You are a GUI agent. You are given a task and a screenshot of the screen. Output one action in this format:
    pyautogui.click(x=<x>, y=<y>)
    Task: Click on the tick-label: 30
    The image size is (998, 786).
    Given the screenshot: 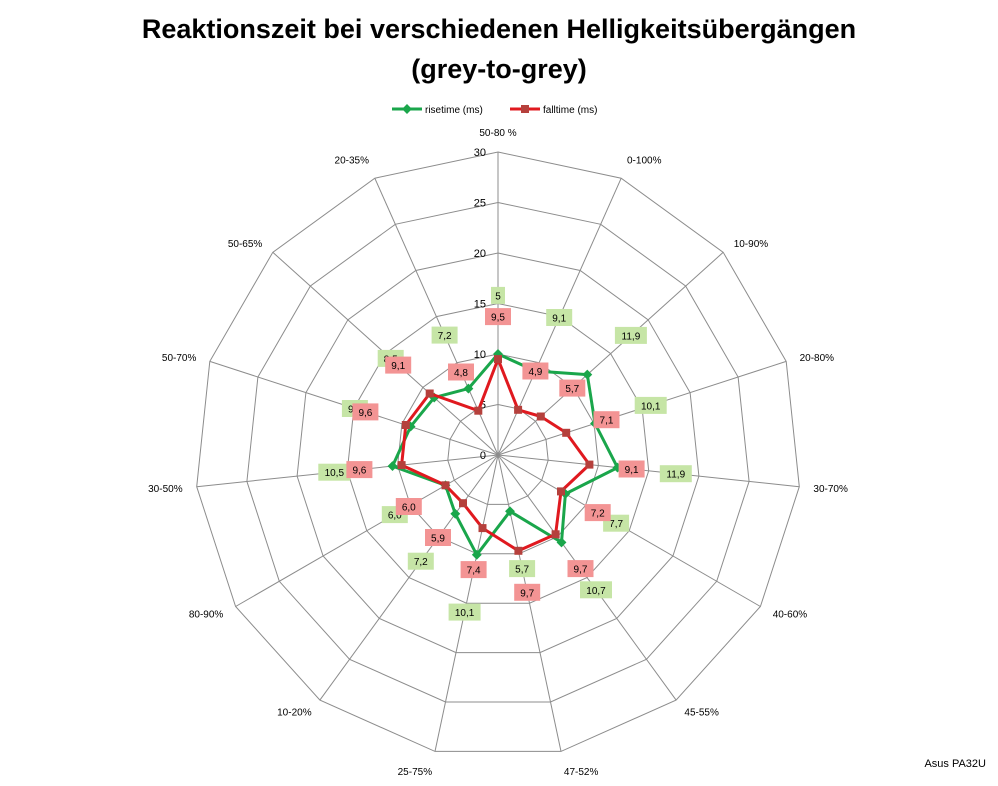 What is the action you would take?
    pyautogui.click(x=480, y=153)
    